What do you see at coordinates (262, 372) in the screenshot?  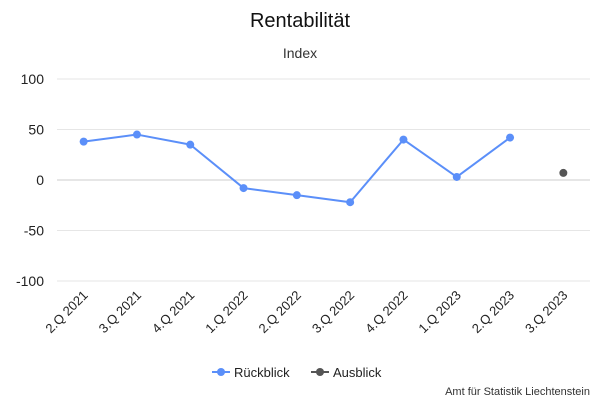 I see `legend-label-rueckblick: Rückblick` at bounding box center [262, 372].